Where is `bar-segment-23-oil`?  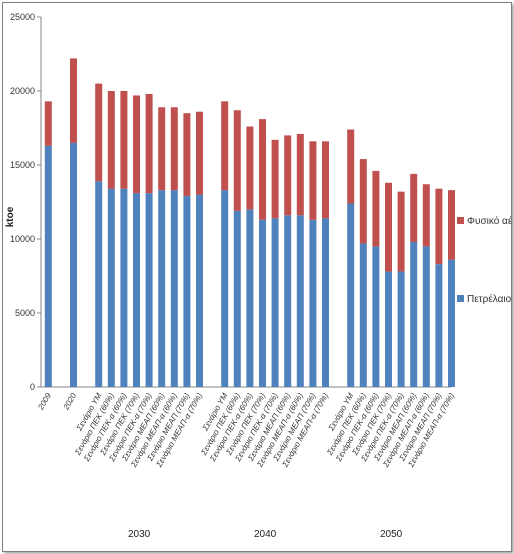 bar-segment-23-oil is located at coordinates (376, 316).